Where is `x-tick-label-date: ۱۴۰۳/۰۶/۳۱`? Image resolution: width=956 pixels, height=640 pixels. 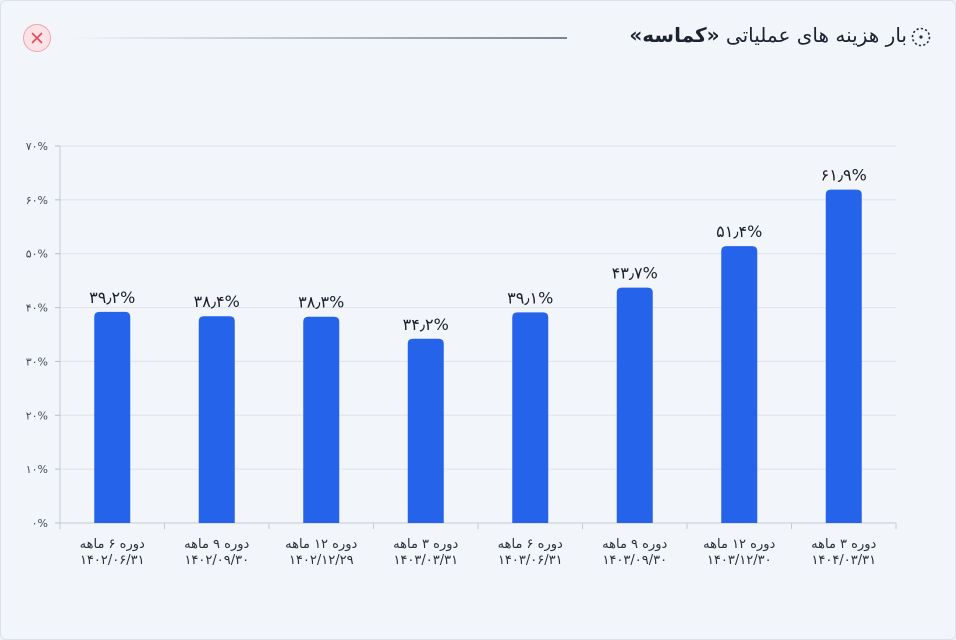
x-tick-label-date: ۱۴۰۳/۰۶/۳۱ is located at coordinates (530, 560).